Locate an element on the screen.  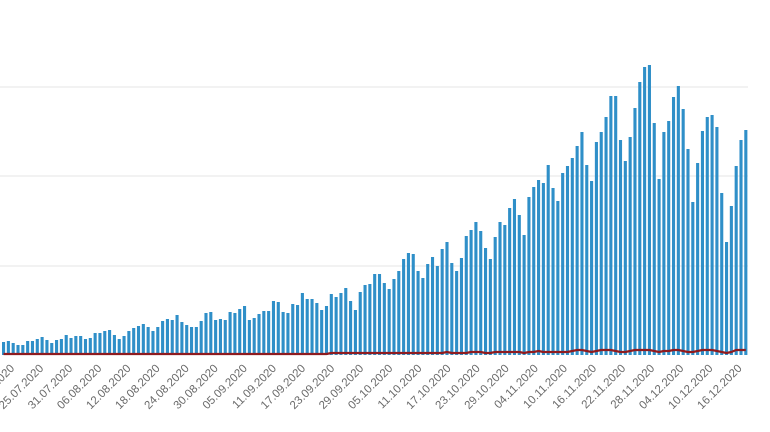
line-series is located at coordinates (374, 352).